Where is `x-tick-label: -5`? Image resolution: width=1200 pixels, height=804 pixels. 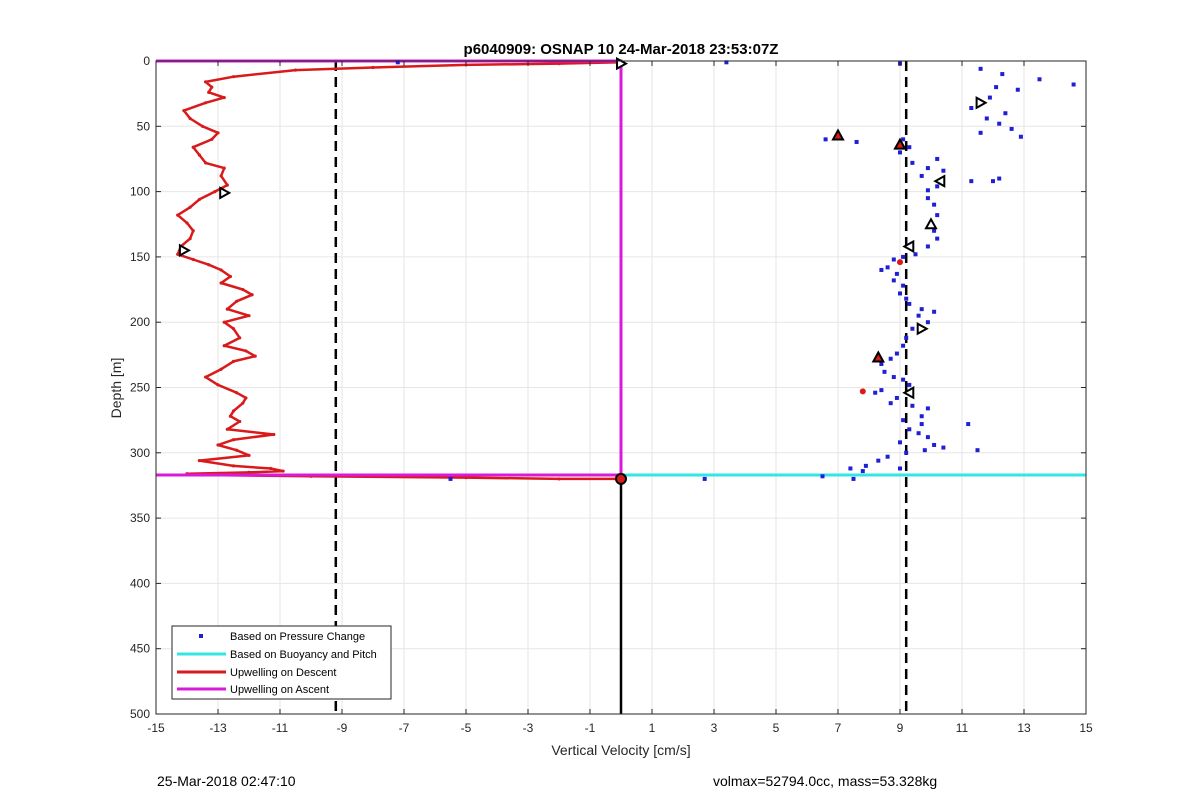 x-tick-label: -5 is located at coordinates (466, 728).